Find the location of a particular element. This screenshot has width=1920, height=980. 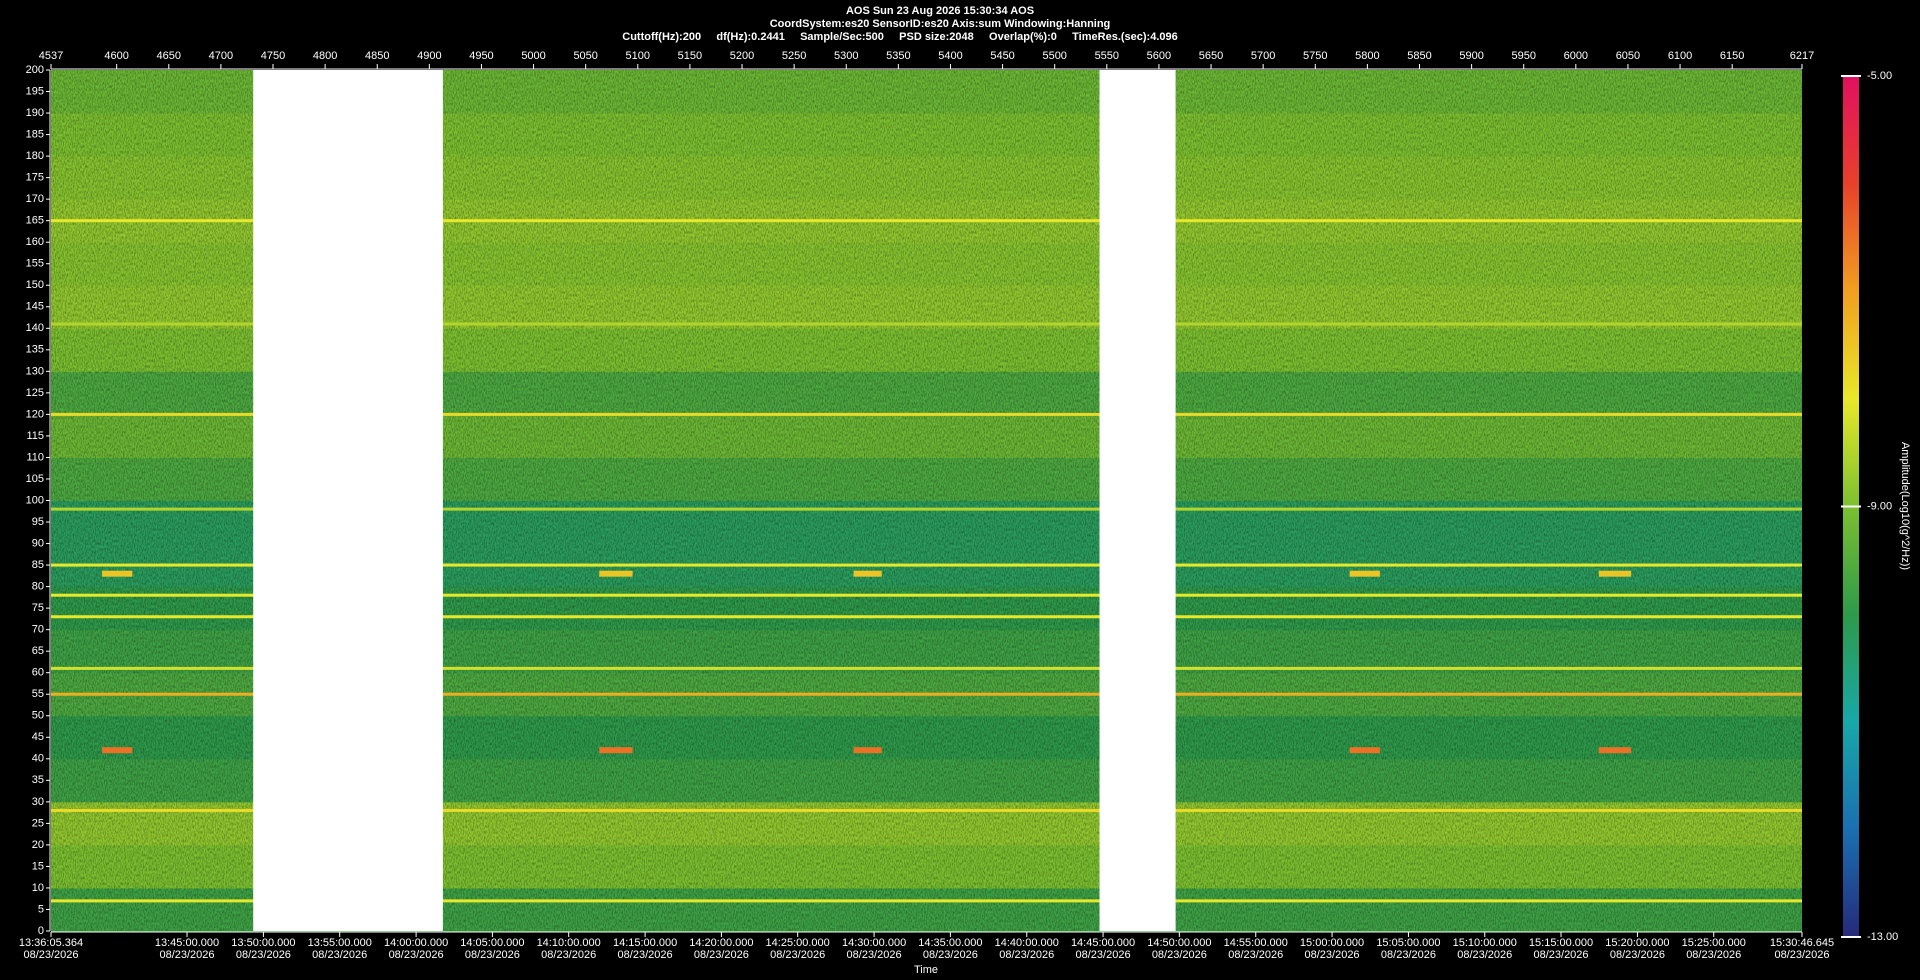

top-tick-label: 4850 is located at coordinates (377, 56).